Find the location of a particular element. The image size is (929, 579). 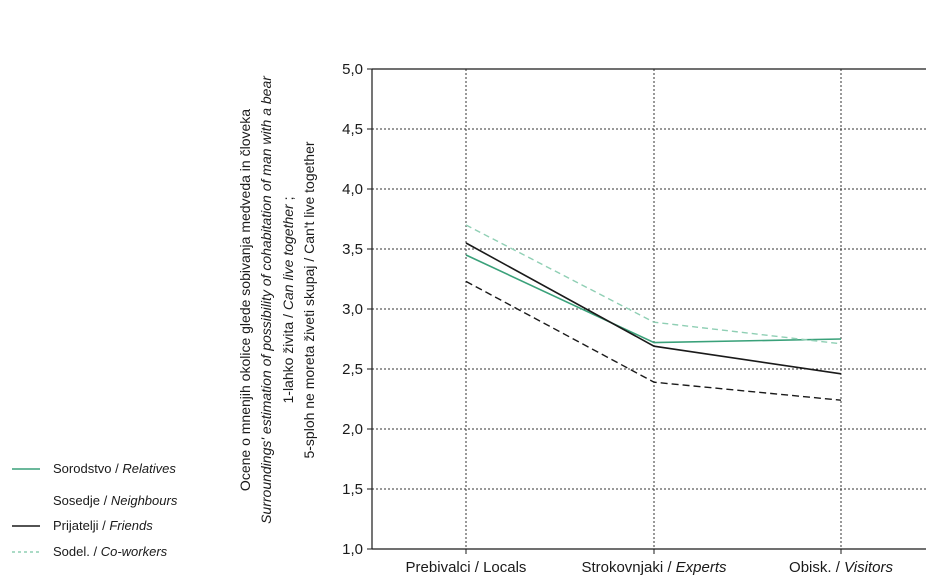

x-tick-label: Strokovnjaki / Experts is located at coordinates (654, 567).